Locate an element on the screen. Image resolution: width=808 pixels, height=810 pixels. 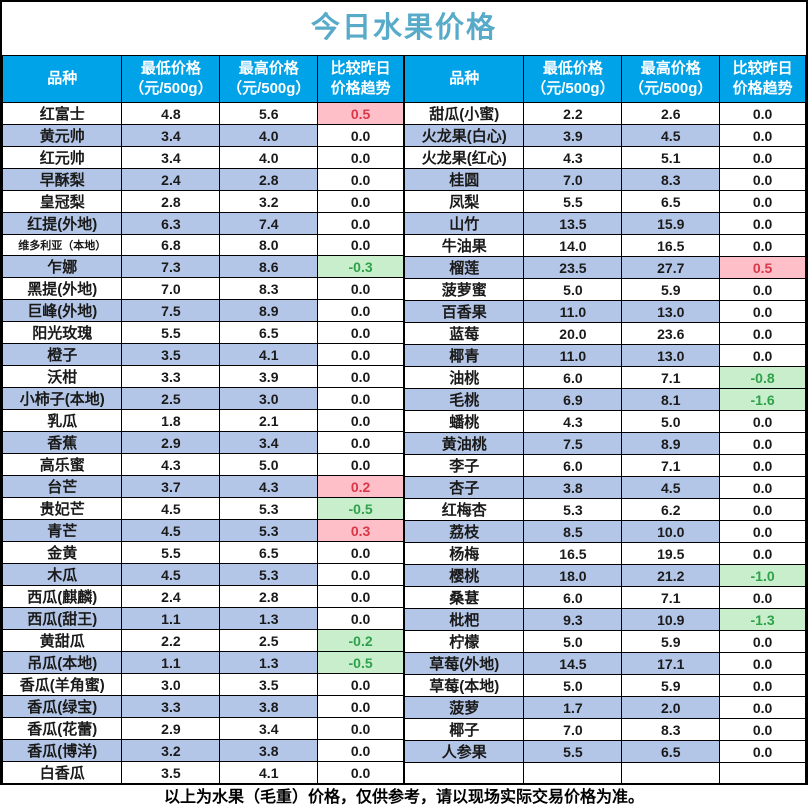
max-price-cell: 19.5 is located at coordinates (671, 553).